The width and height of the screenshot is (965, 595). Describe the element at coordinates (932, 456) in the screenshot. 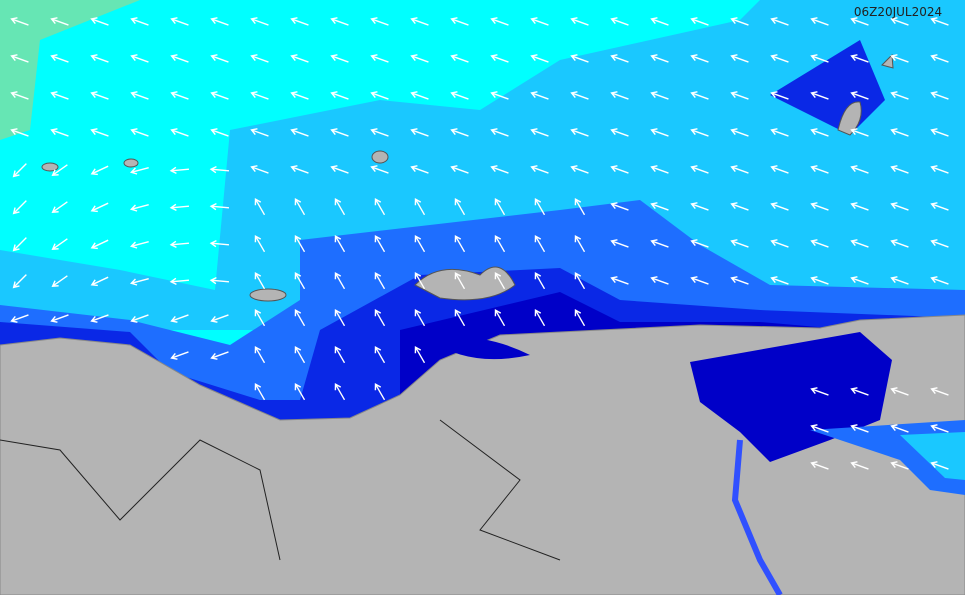

I see `gulf-water-light` at that location.